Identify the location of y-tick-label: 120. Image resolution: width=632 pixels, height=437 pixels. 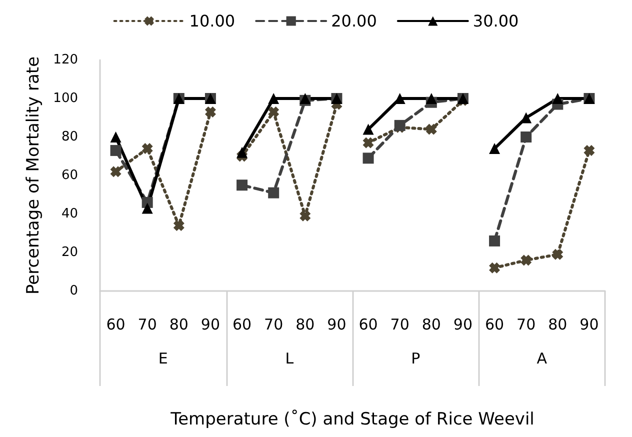
(65, 60).